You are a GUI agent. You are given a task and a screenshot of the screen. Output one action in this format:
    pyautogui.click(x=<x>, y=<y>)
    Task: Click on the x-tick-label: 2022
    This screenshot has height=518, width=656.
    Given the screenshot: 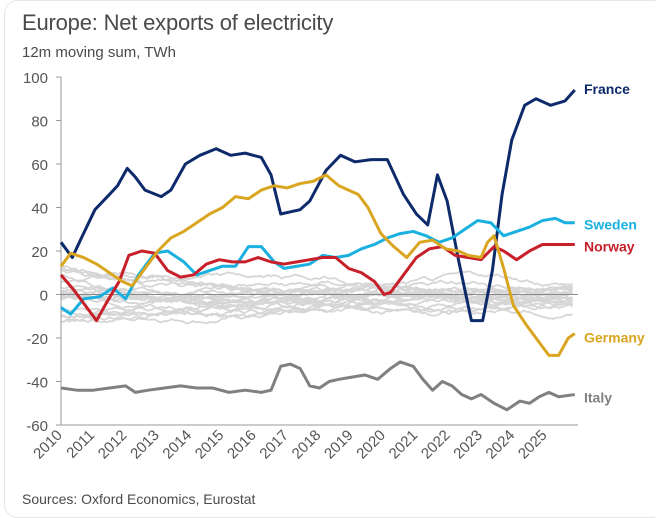 What is the action you would take?
    pyautogui.click(x=436, y=445)
    